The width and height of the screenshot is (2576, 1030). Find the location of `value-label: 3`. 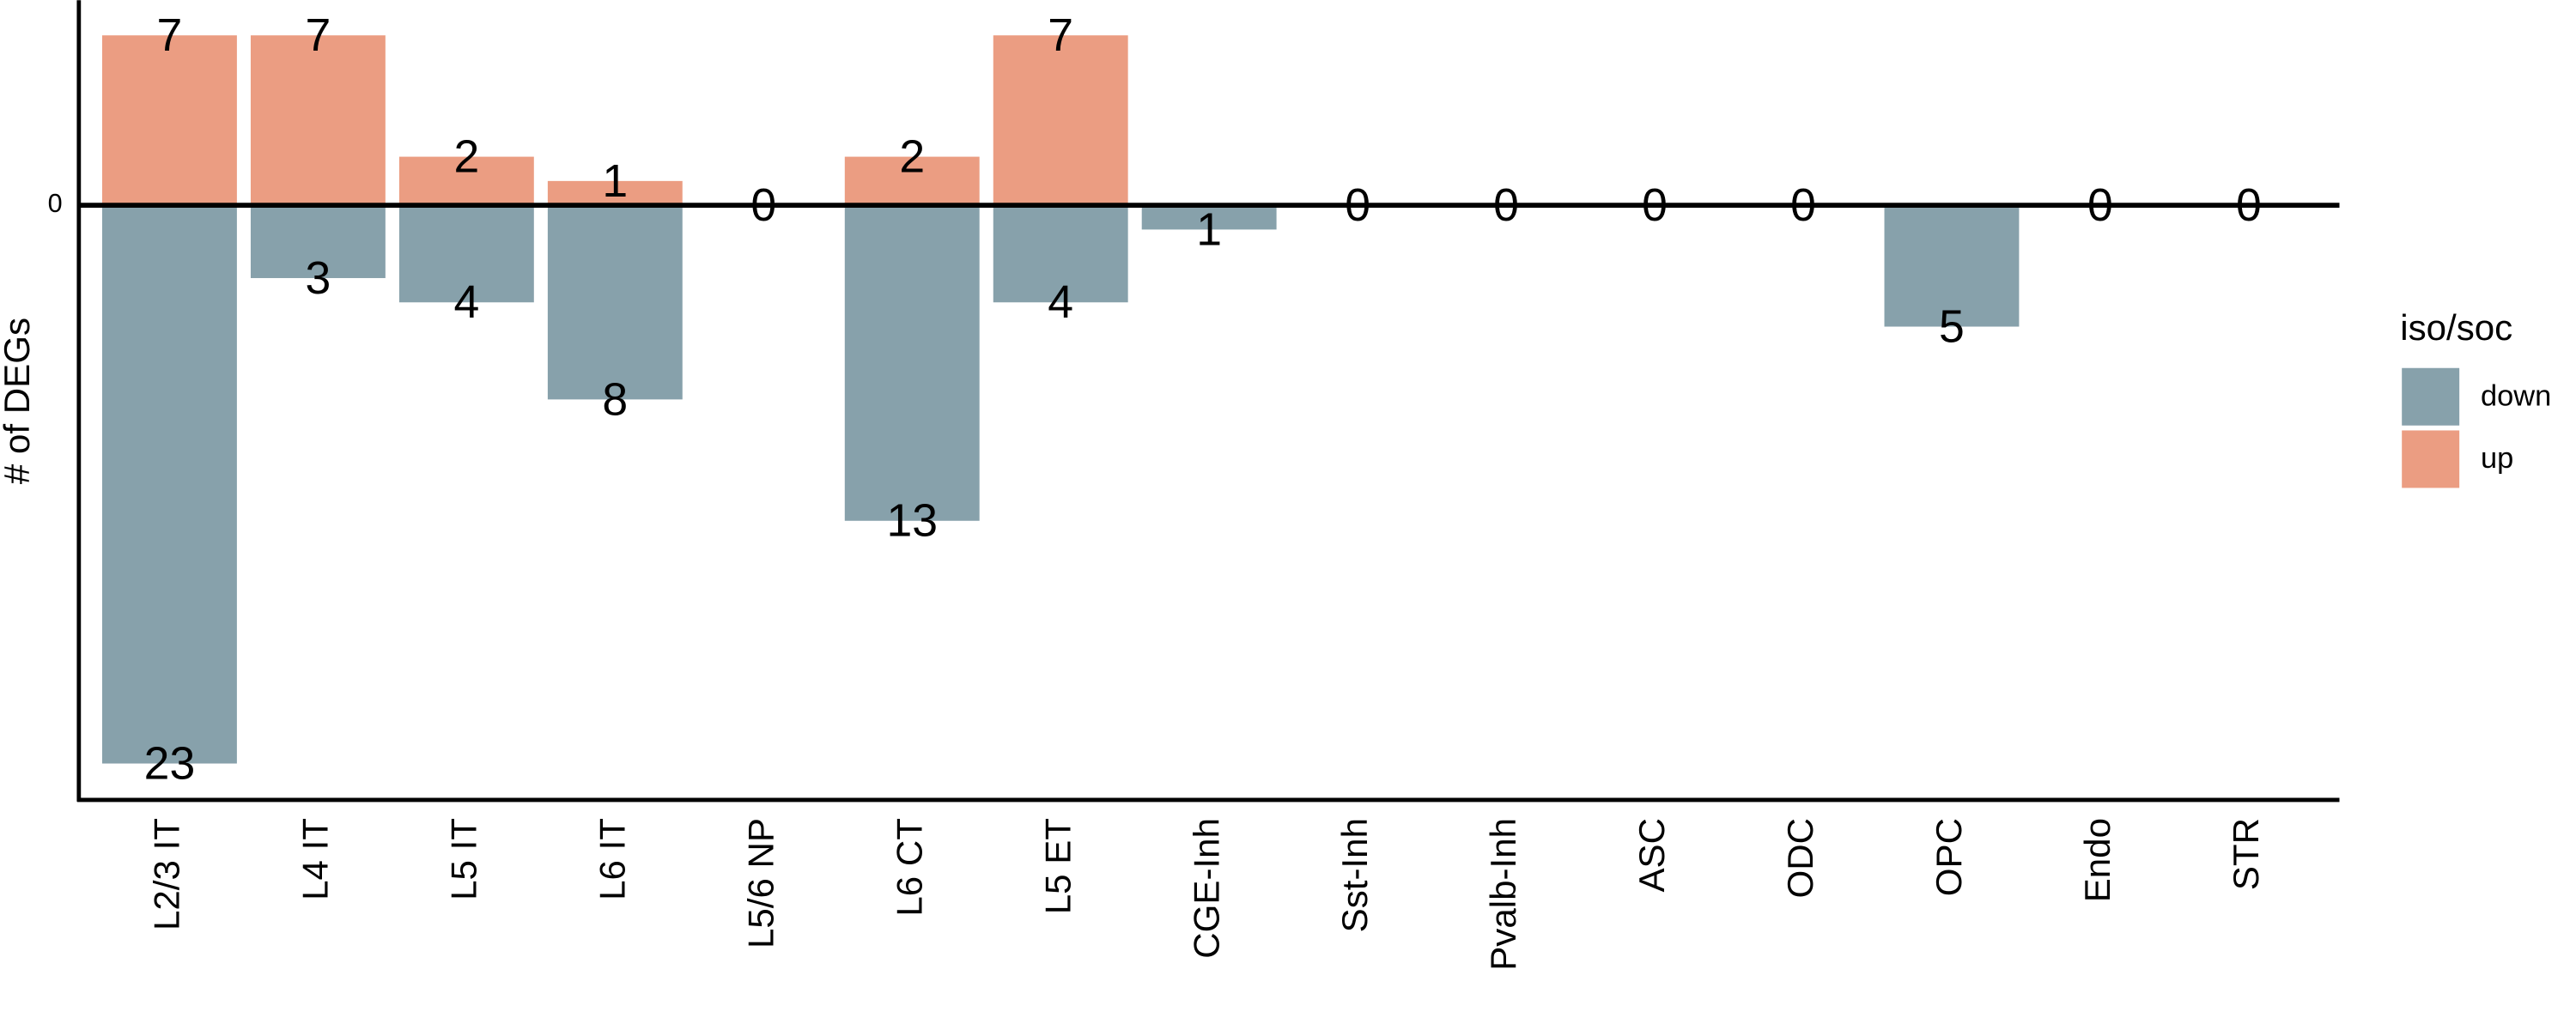

value-label: 3 is located at coordinates (318, 278).